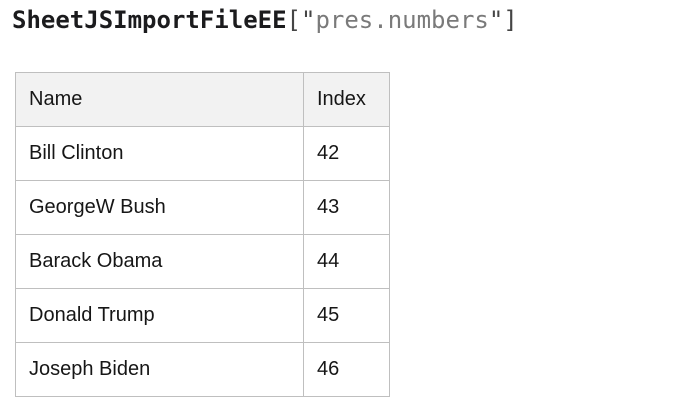 This screenshot has height=420, width=684. I want to click on table-row: GeorgeW Bush 43, so click(202, 207).